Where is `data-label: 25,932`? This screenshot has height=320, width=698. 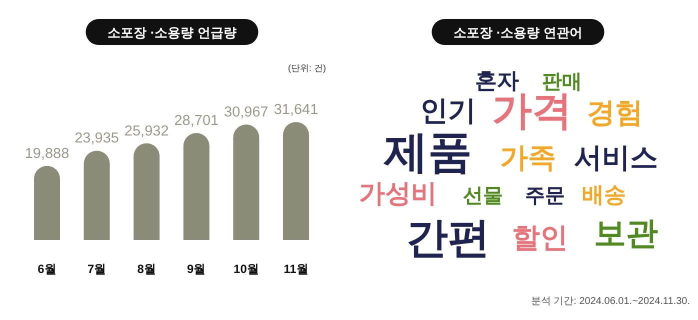
data-label: 25,932 is located at coordinates (146, 131).